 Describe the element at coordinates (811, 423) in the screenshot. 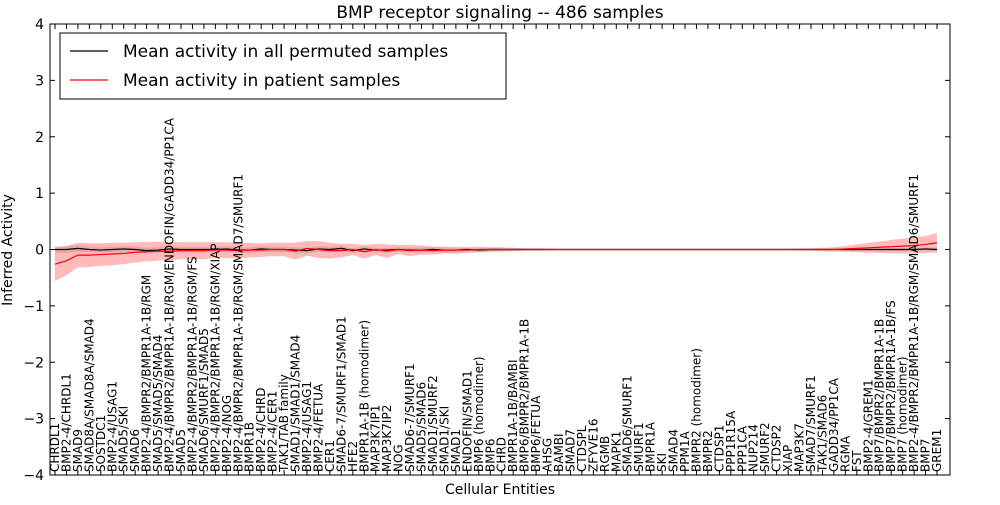

I see `x-tick-label: SMAD7/SMURF1` at that location.